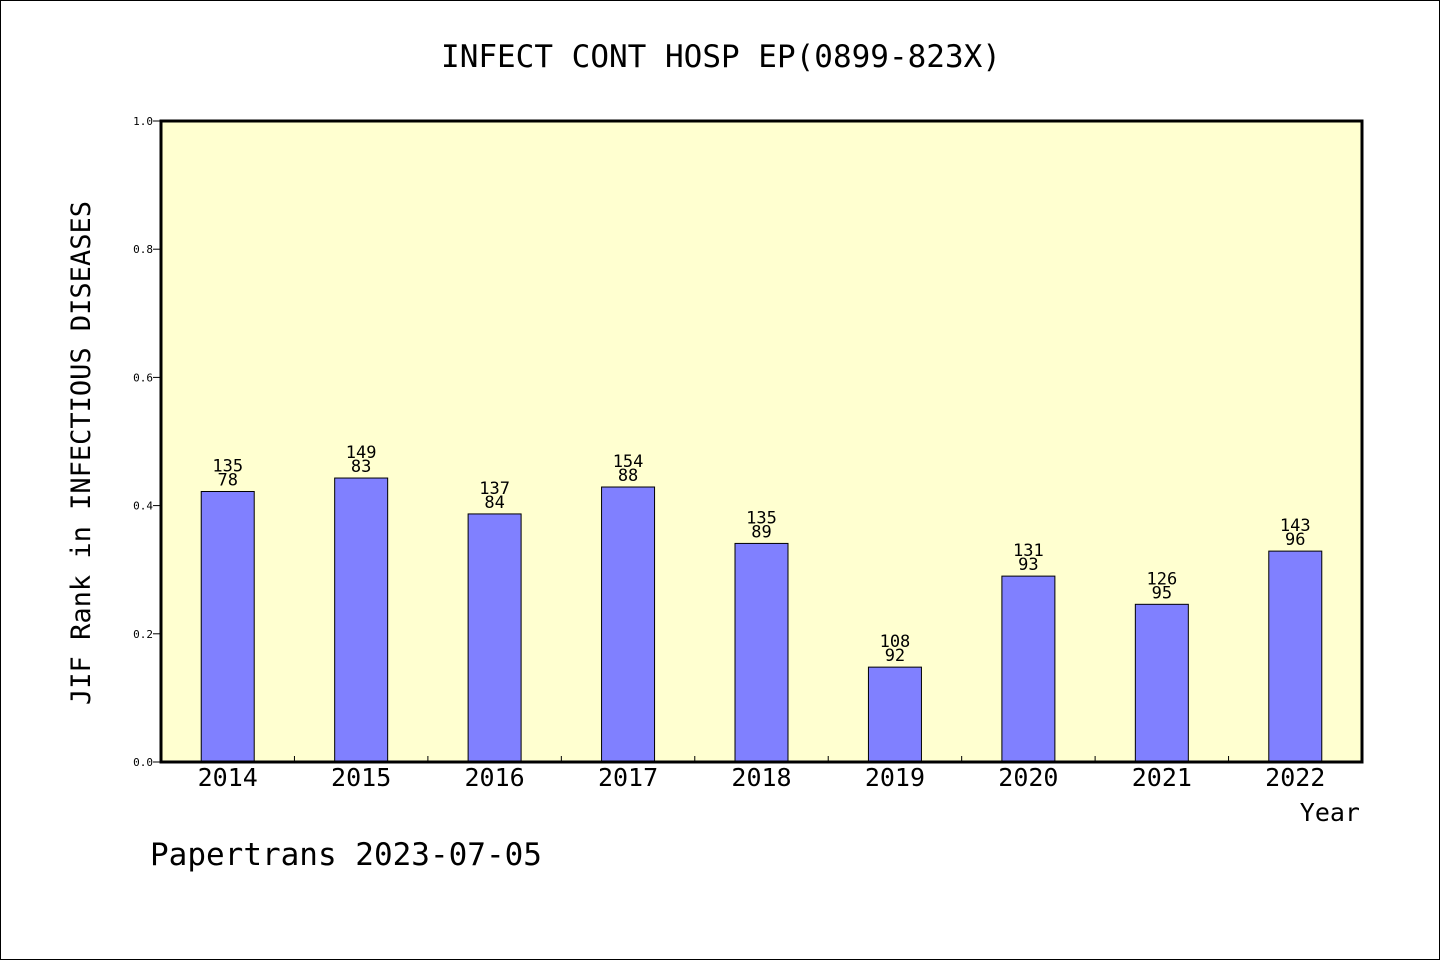  Describe the element at coordinates (1162, 777) in the screenshot. I see `x-tick-label: 2021` at that location.